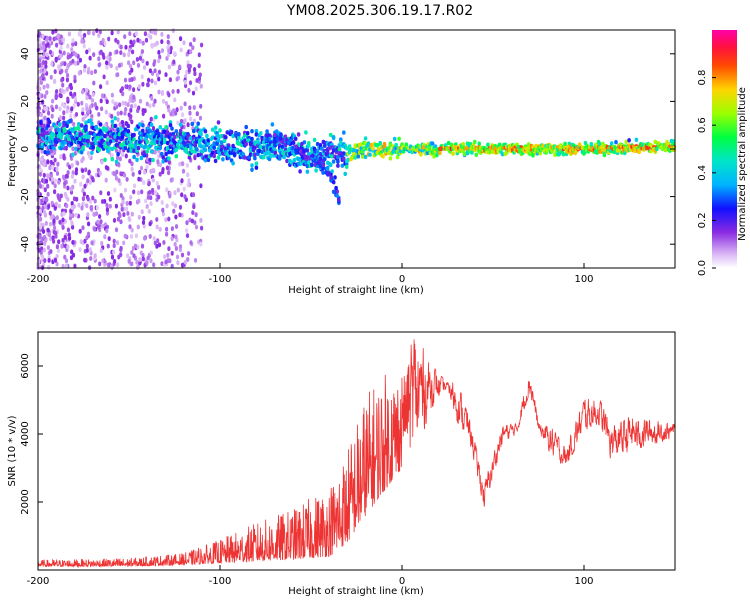 This screenshot has width=750, height=600. What do you see at coordinates (220, 279) in the screenshot?
I see `spectrogram-x-tick-label: -100` at bounding box center [220, 279].